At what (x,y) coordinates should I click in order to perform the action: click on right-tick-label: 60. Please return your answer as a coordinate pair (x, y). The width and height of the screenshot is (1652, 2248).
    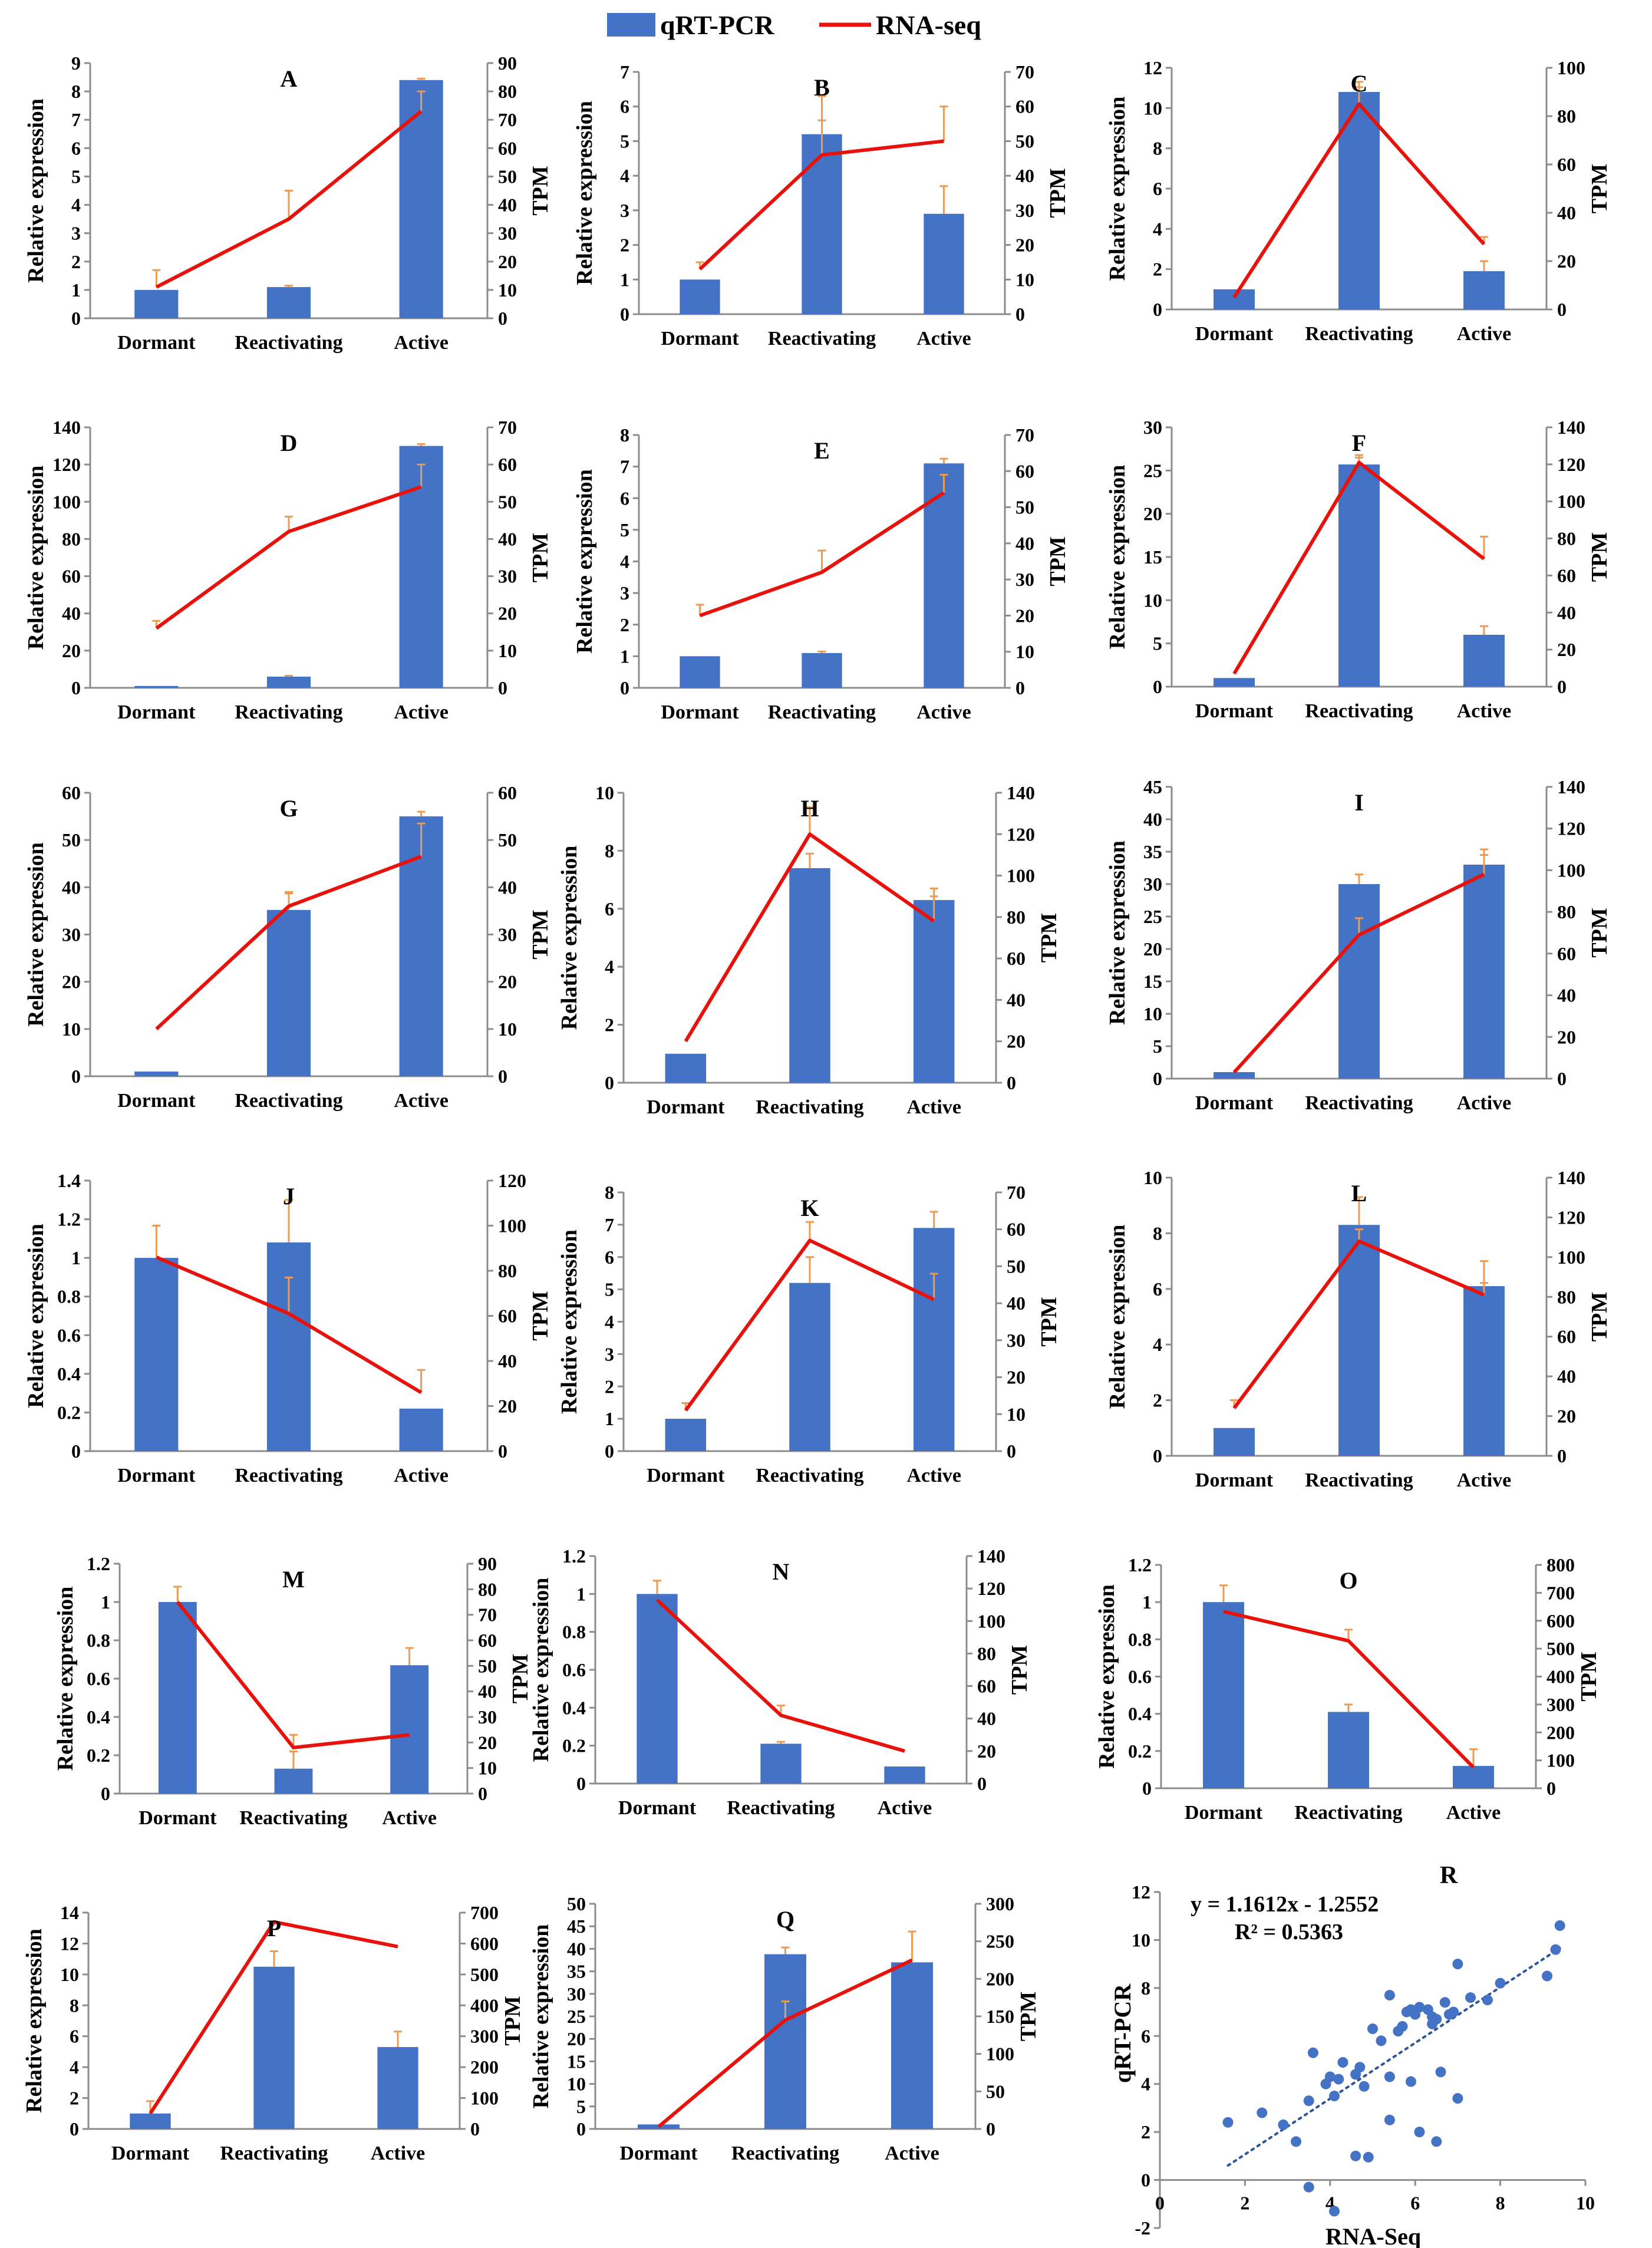
    Looking at the image, I should click on (1024, 106).